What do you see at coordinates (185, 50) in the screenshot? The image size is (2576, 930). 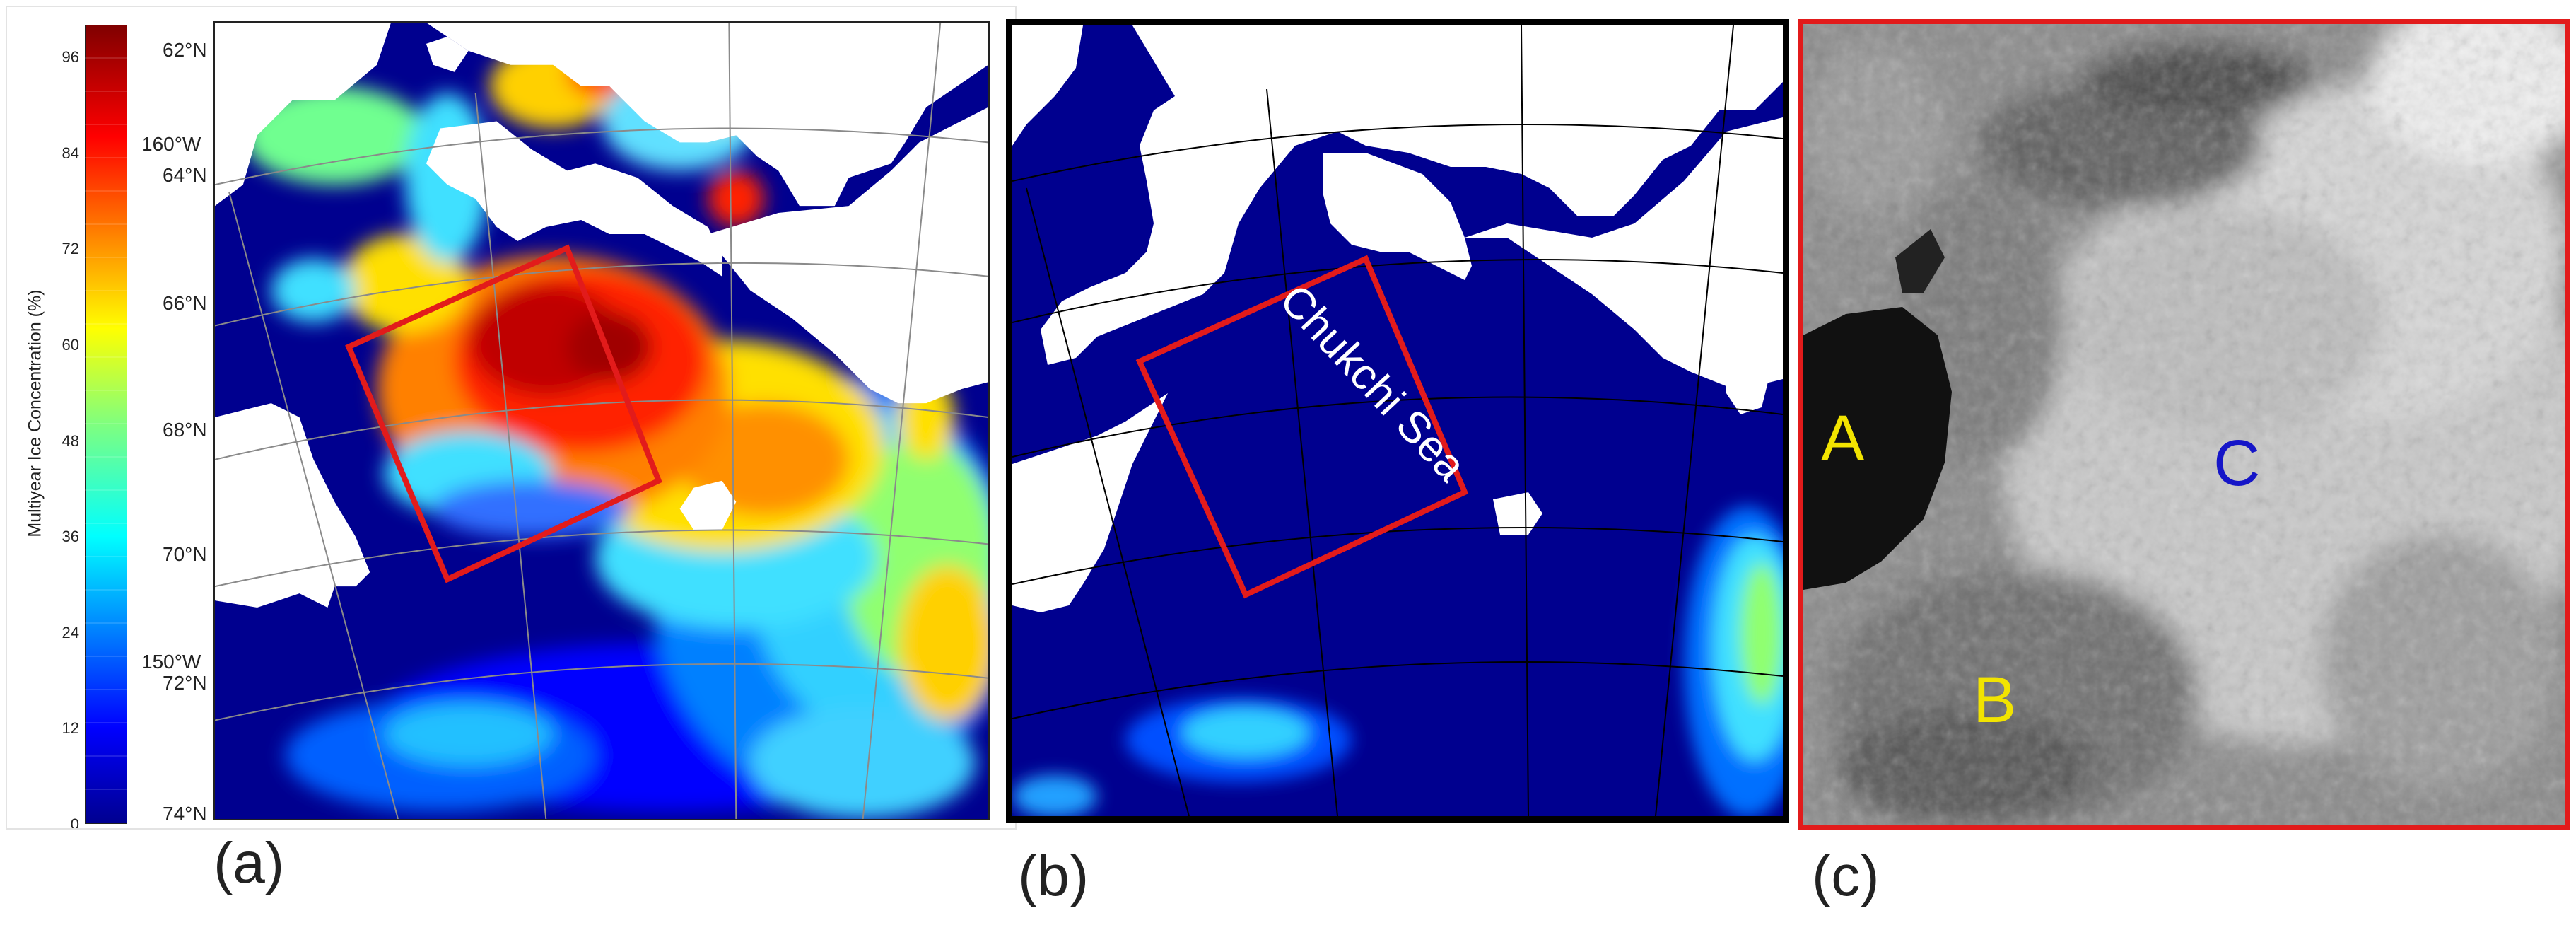 I see `lat-label-62n: 62°N` at bounding box center [185, 50].